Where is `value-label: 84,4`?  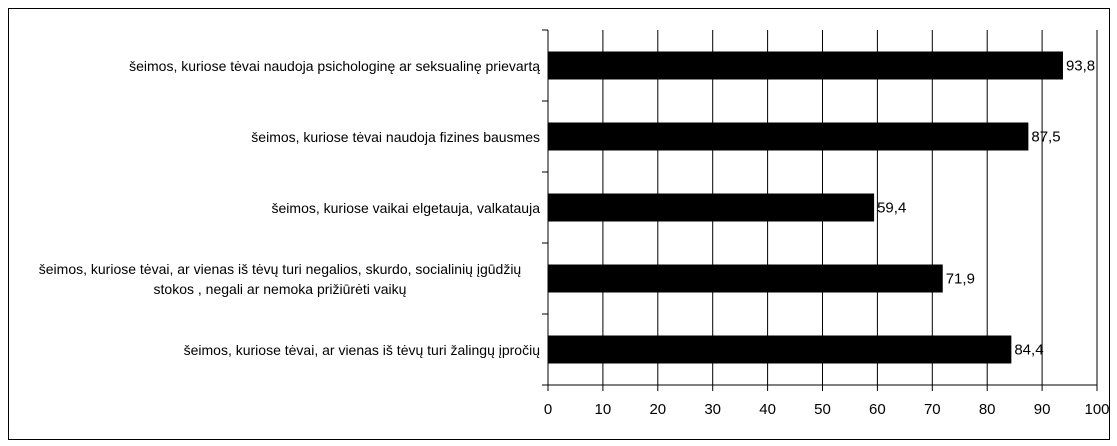
value-label: 84,4 is located at coordinates (1028, 349).